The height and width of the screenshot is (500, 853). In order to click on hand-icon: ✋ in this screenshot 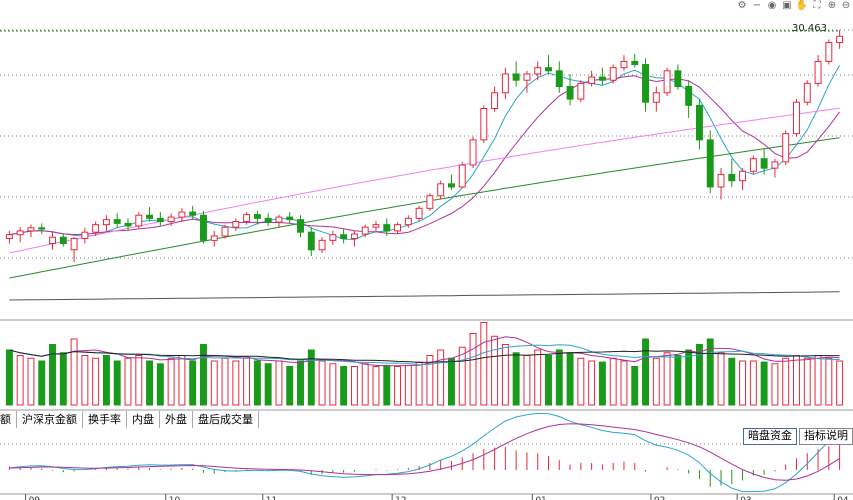, I will do `click(802, 5)`.